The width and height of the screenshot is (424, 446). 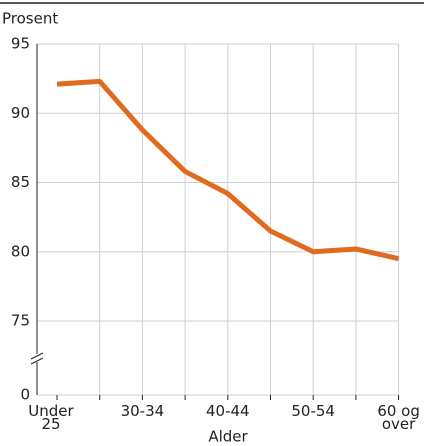 What do you see at coordinates (228, 411) in the screenshot?
I see `x-tick-label: 40-44` at bounding box center [228, 411].